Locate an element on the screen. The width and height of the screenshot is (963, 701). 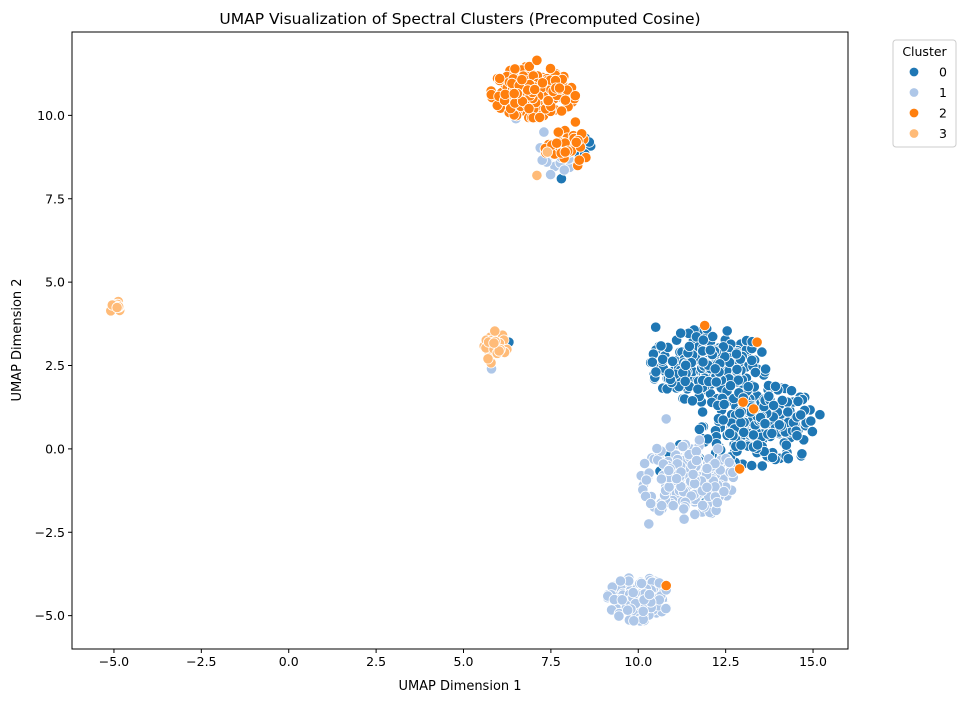
legend-label-3: 3 is located at coordinates (943, 133).